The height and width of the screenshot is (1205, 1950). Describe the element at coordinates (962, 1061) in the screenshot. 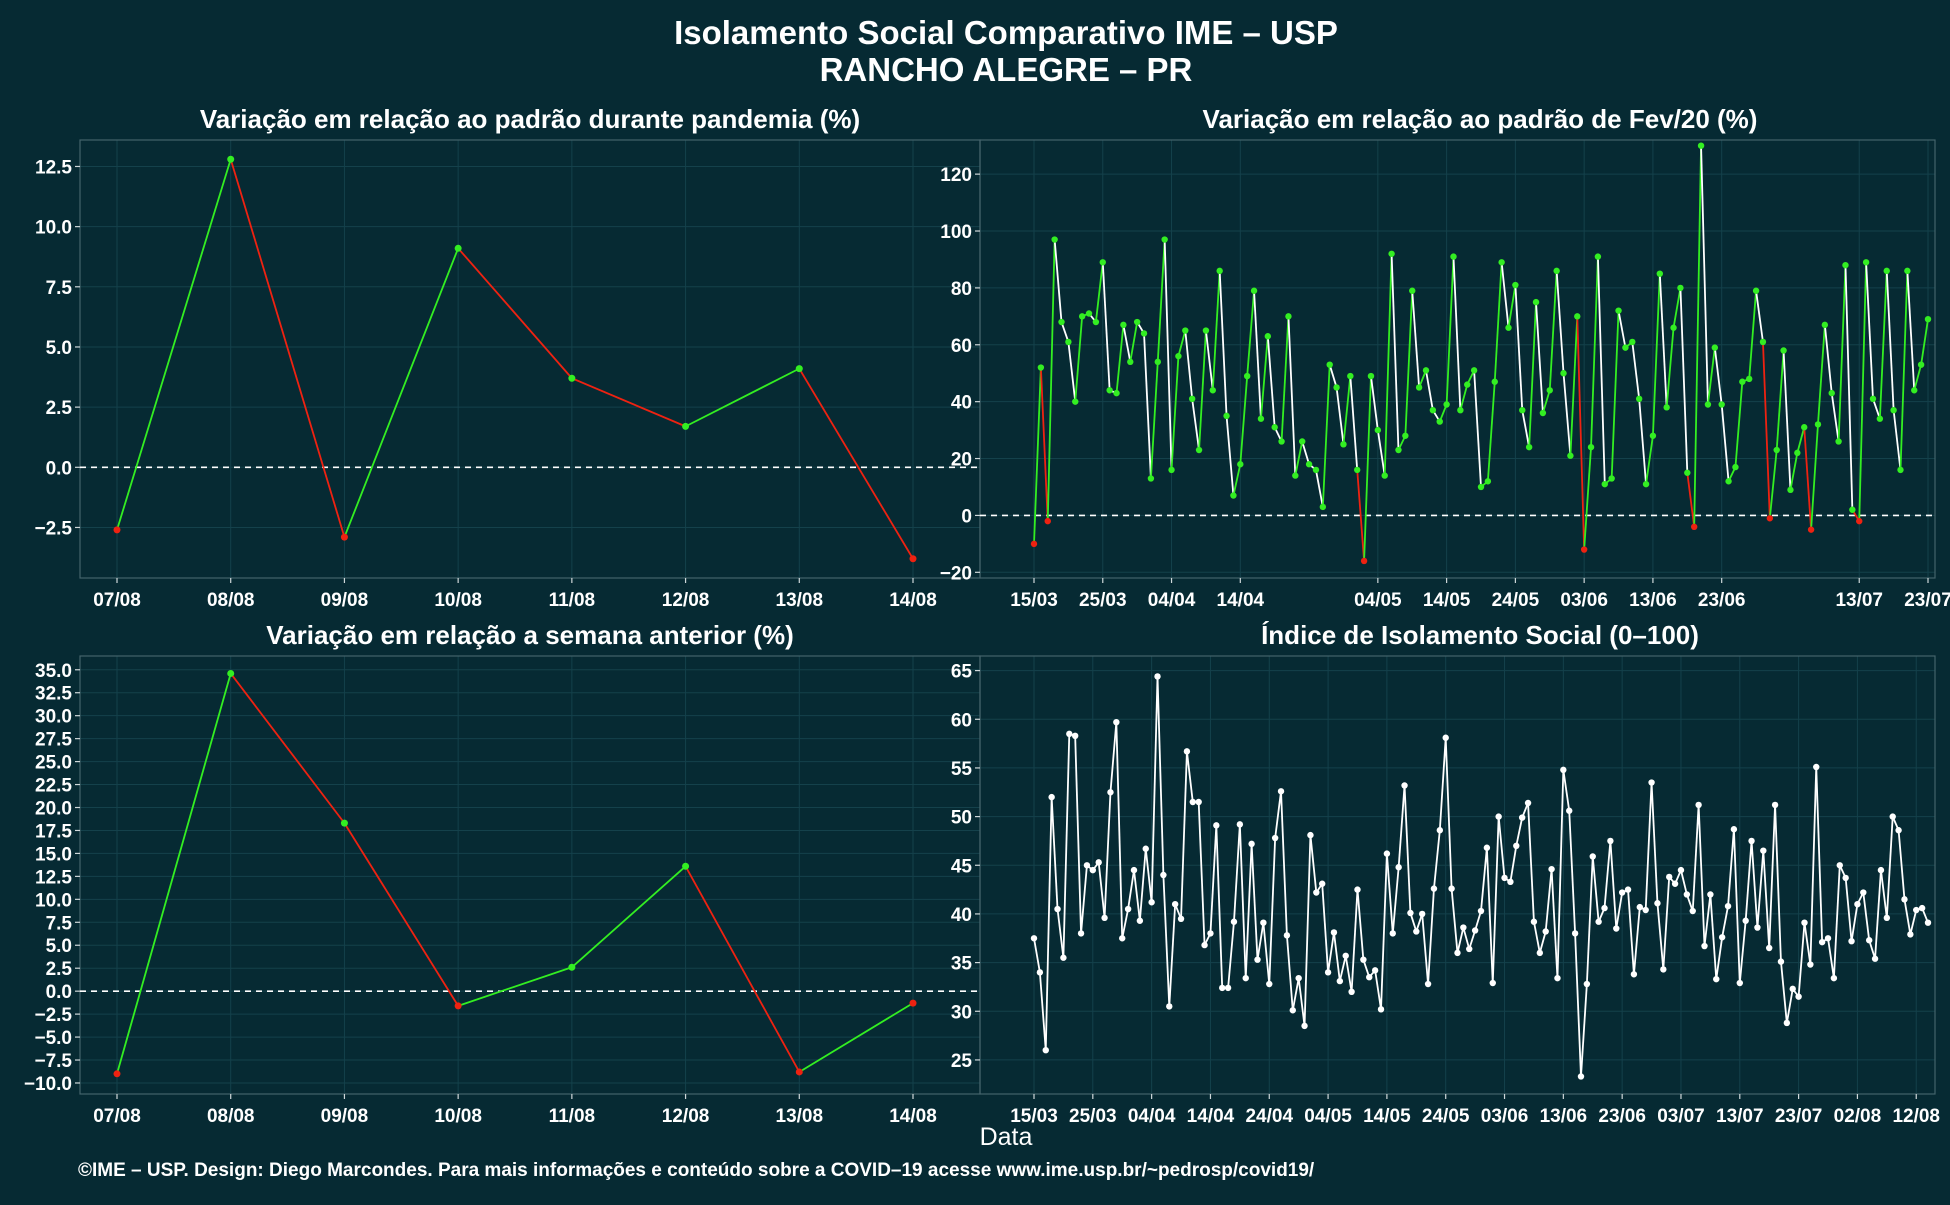

I see `y-tick-label: 25` at that location.